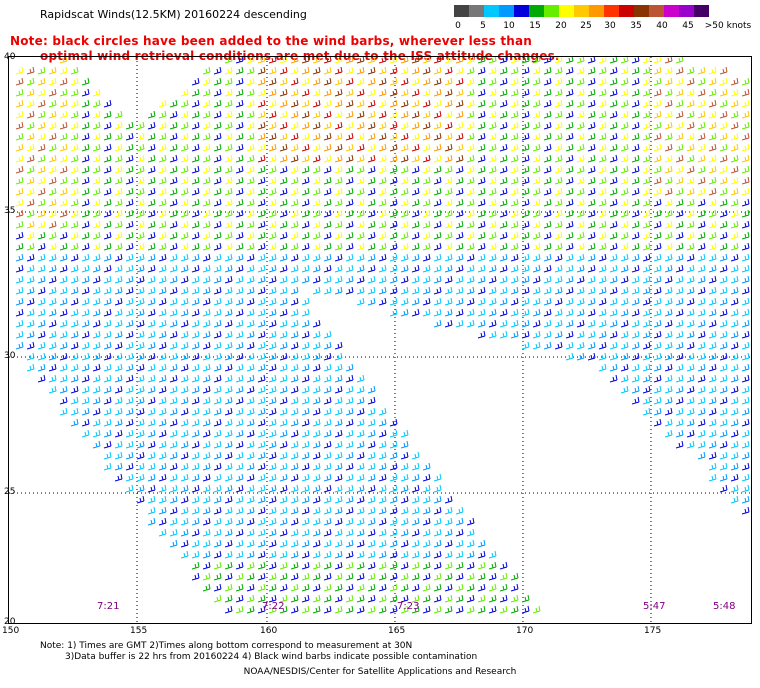 This screenshot has height=688, width=760. I want to click on pass-time-label: 7:22, so click(273, 606).